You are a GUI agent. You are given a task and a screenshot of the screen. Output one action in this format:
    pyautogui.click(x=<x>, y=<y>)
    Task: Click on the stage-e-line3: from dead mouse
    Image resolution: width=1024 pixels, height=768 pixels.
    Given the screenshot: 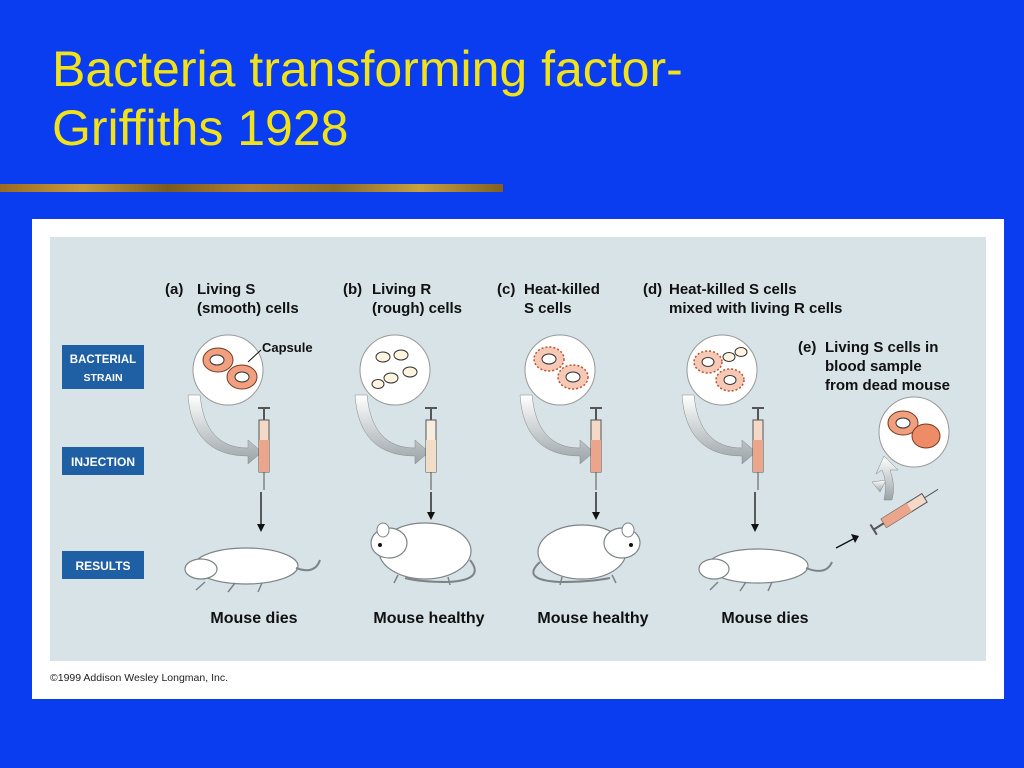 What is the action you would take?
    pyautogui.click(x=887, y=385)
    